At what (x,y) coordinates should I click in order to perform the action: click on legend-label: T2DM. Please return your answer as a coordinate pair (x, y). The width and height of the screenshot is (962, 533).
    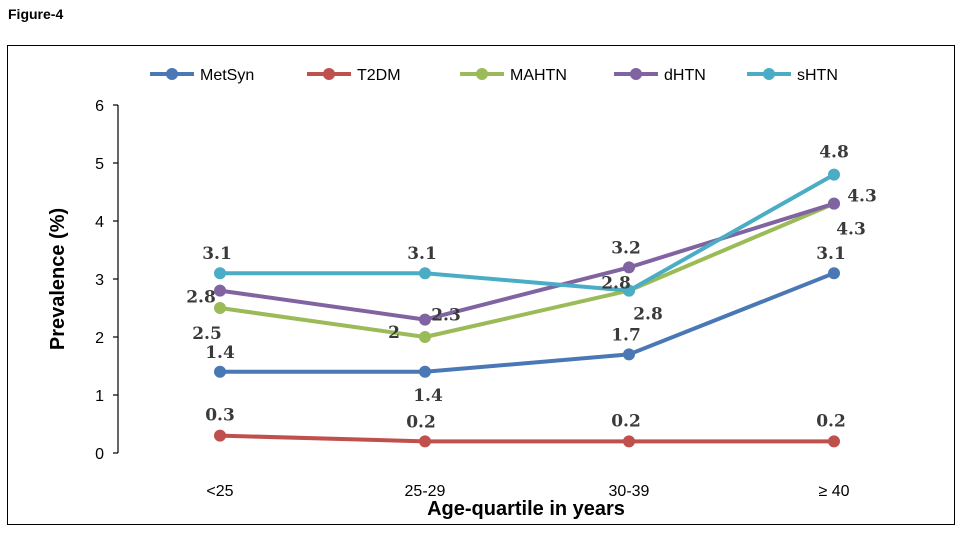
    Looking at the image, I should click on (379, 75).